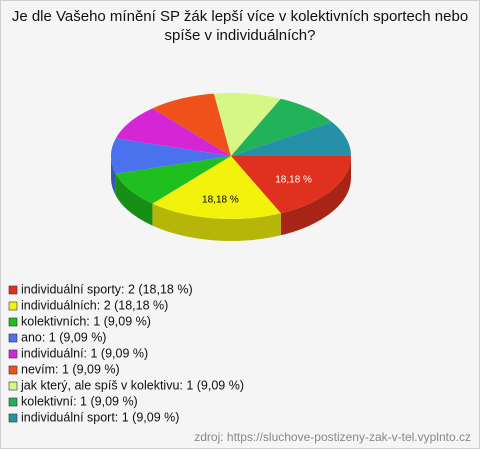 The width and height of the screenshot is (480, 449). Describe the element at coordinates (79, 401) in the screenshot. I see `legend-label: kolektivní: 1 (9,09 %)` at that location.